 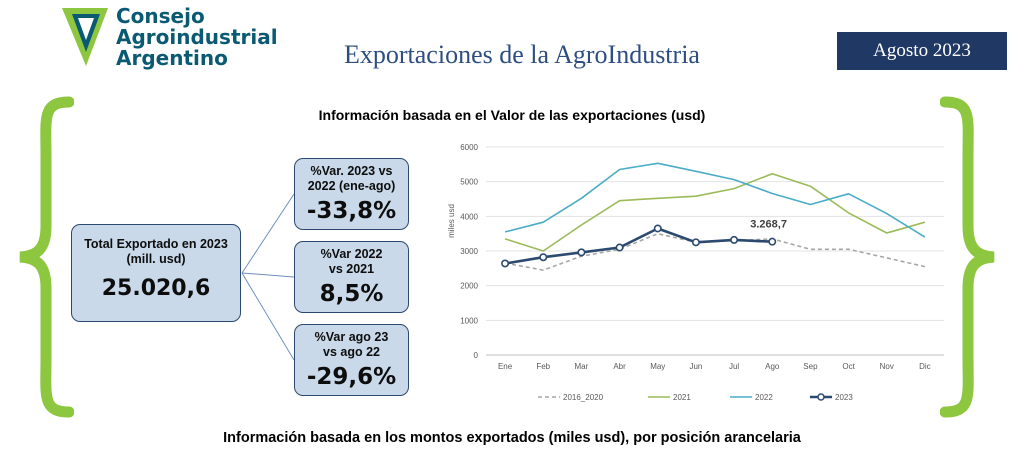 I want to click on kpi-label-3b: vs ago 22, so click(x=351, y=352).